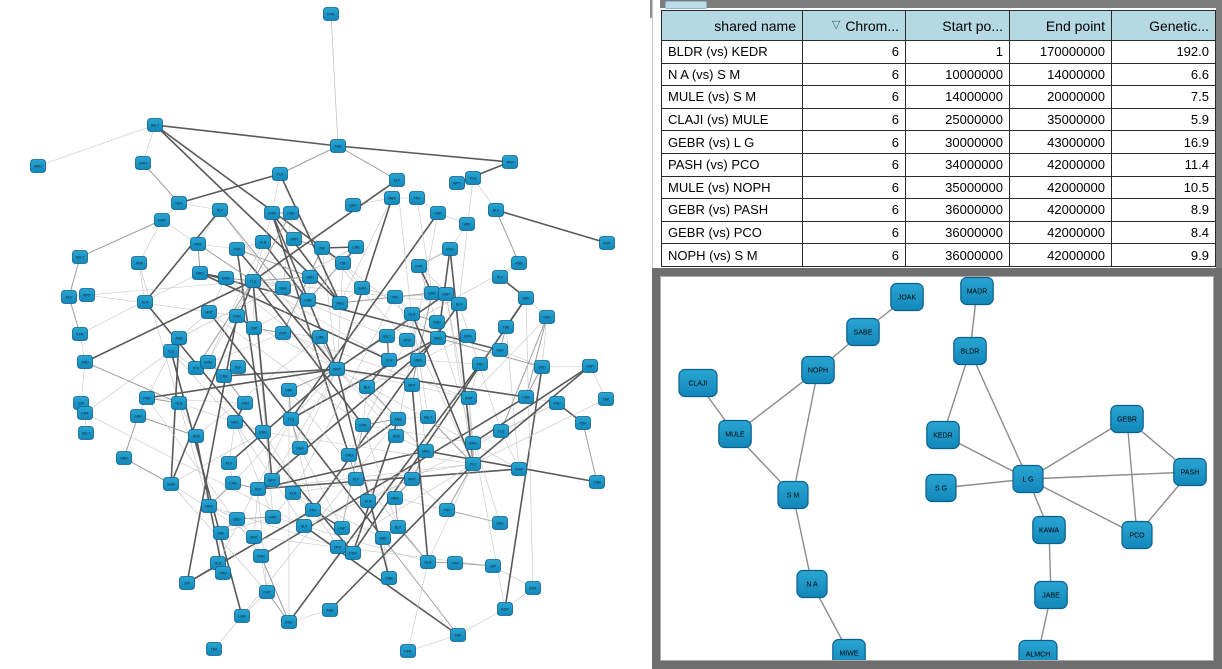  Describe the element at coordinates (1061, 74) in the screenshot. I see `table-cell: 14000000` at that location.